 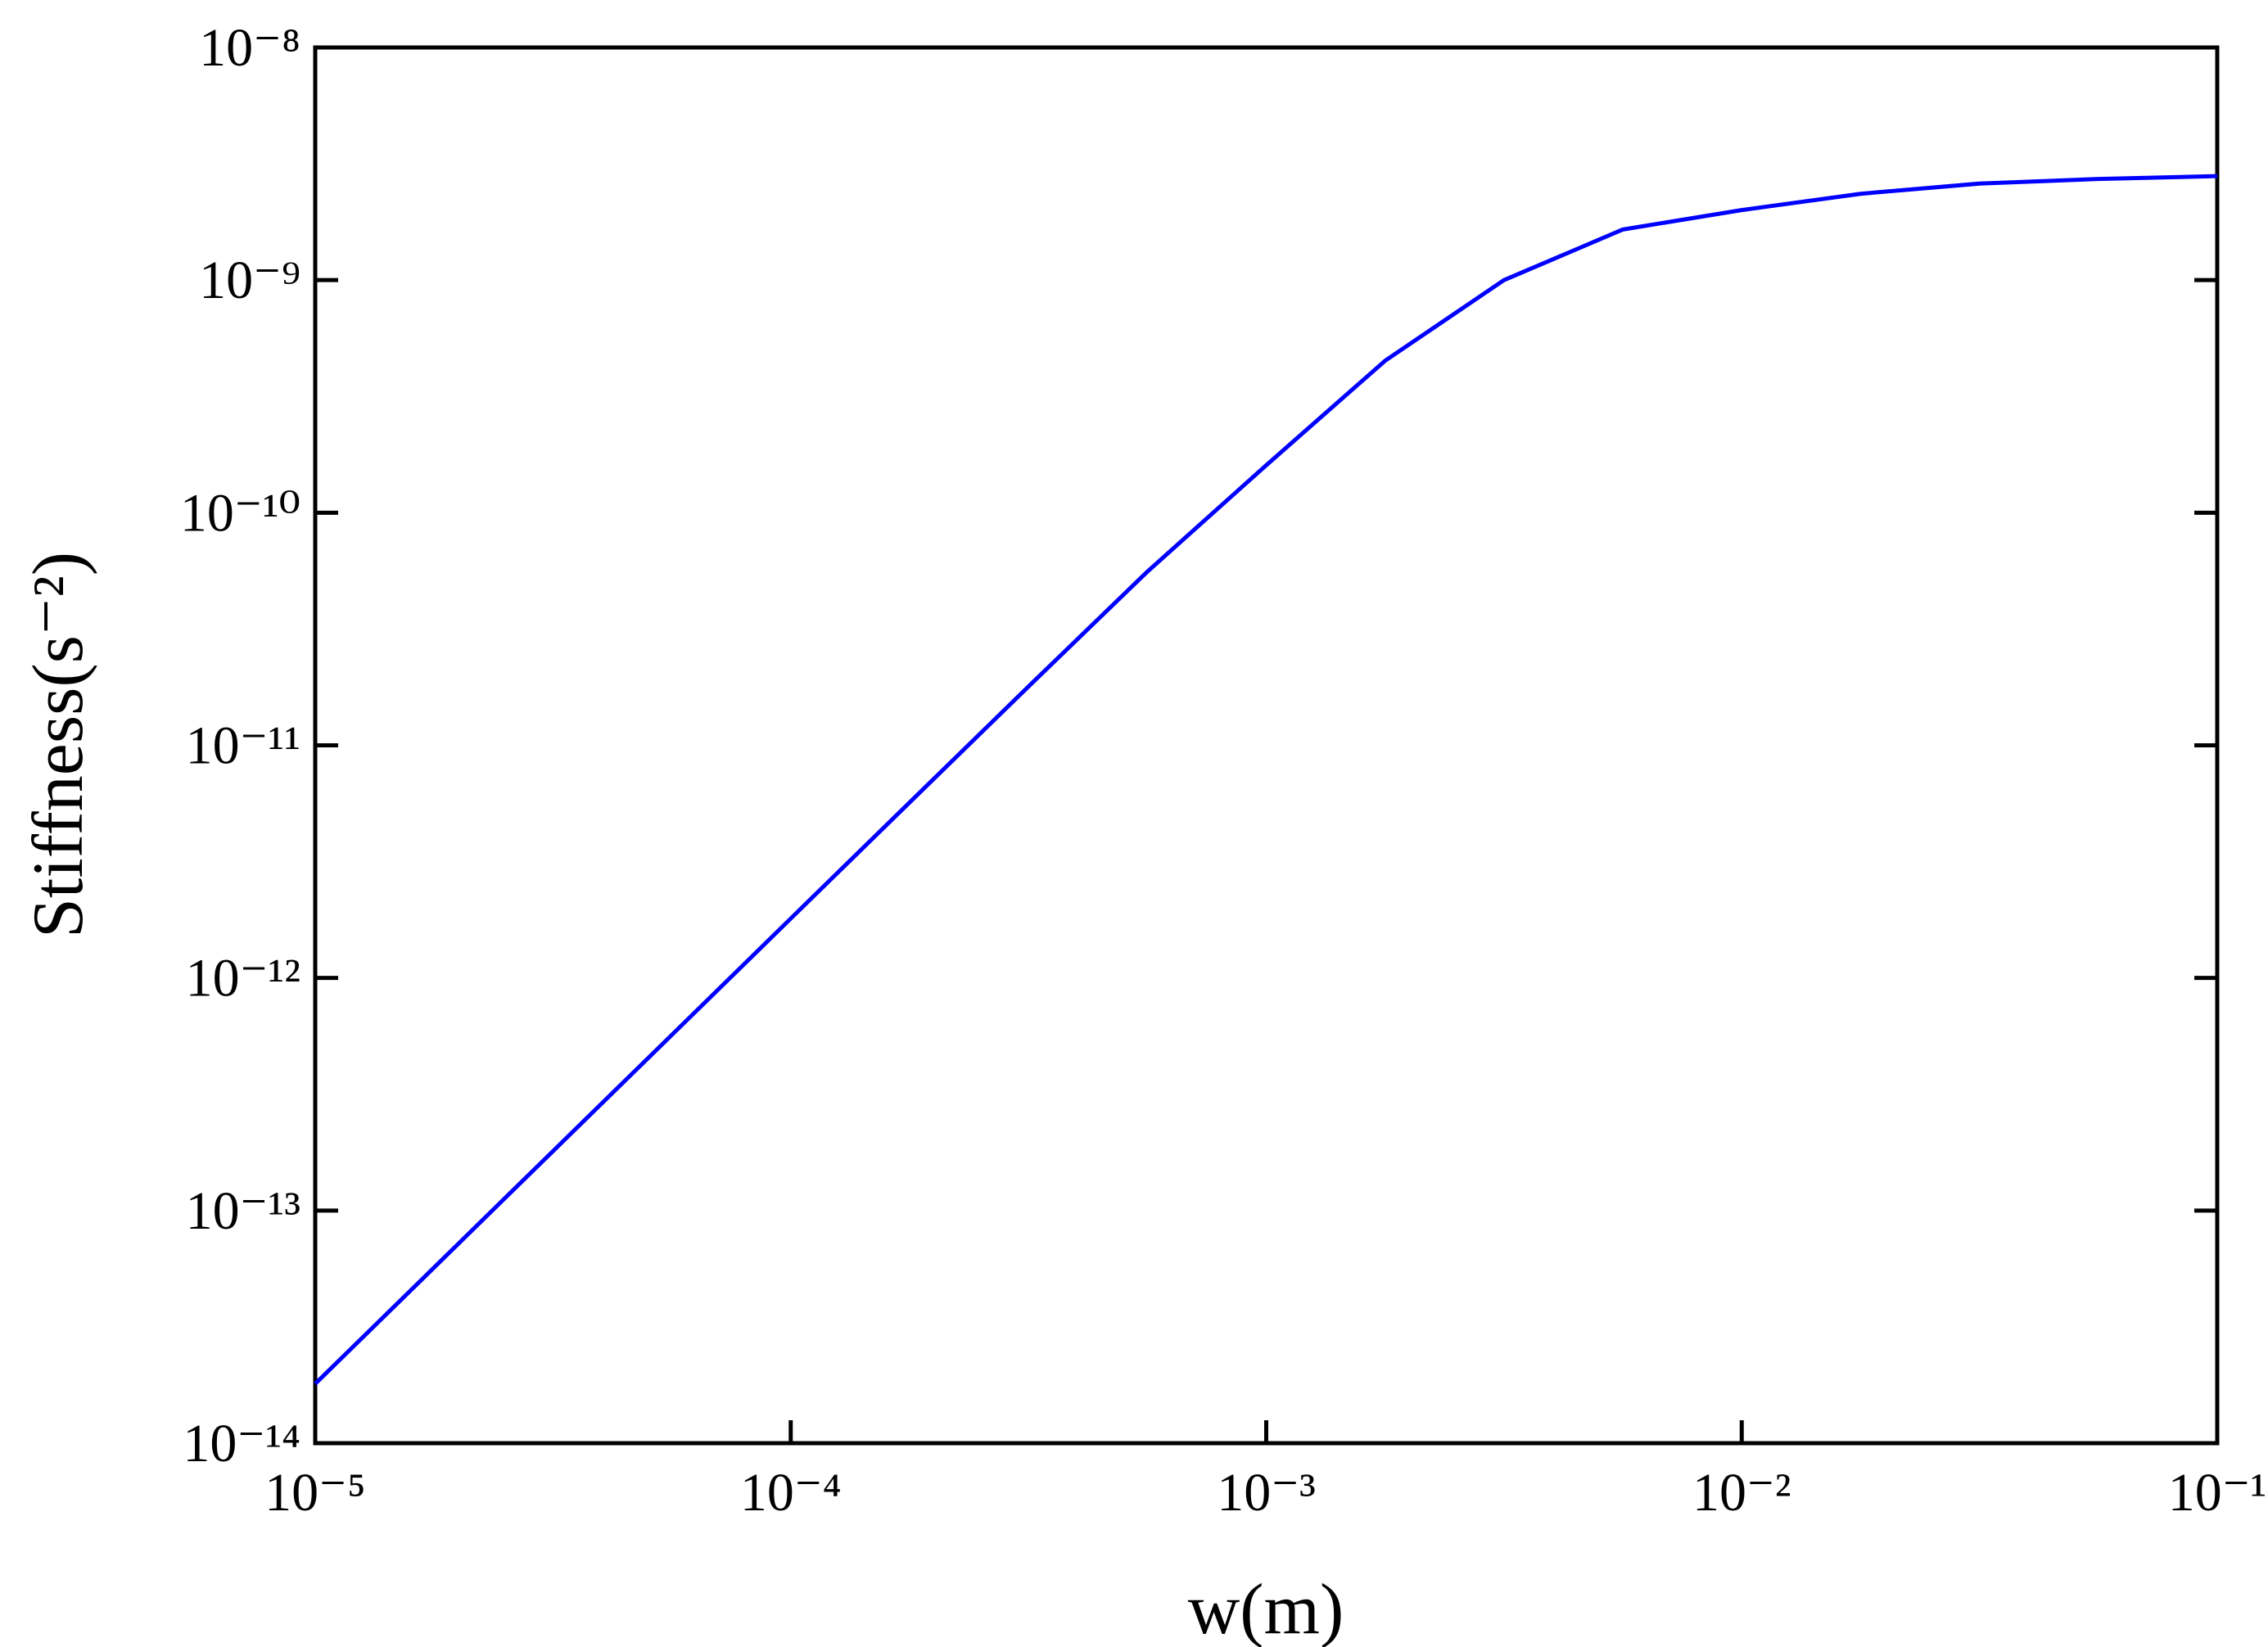 I want to click on x-axis-label: w(m), so click(x=1266, y=1608).